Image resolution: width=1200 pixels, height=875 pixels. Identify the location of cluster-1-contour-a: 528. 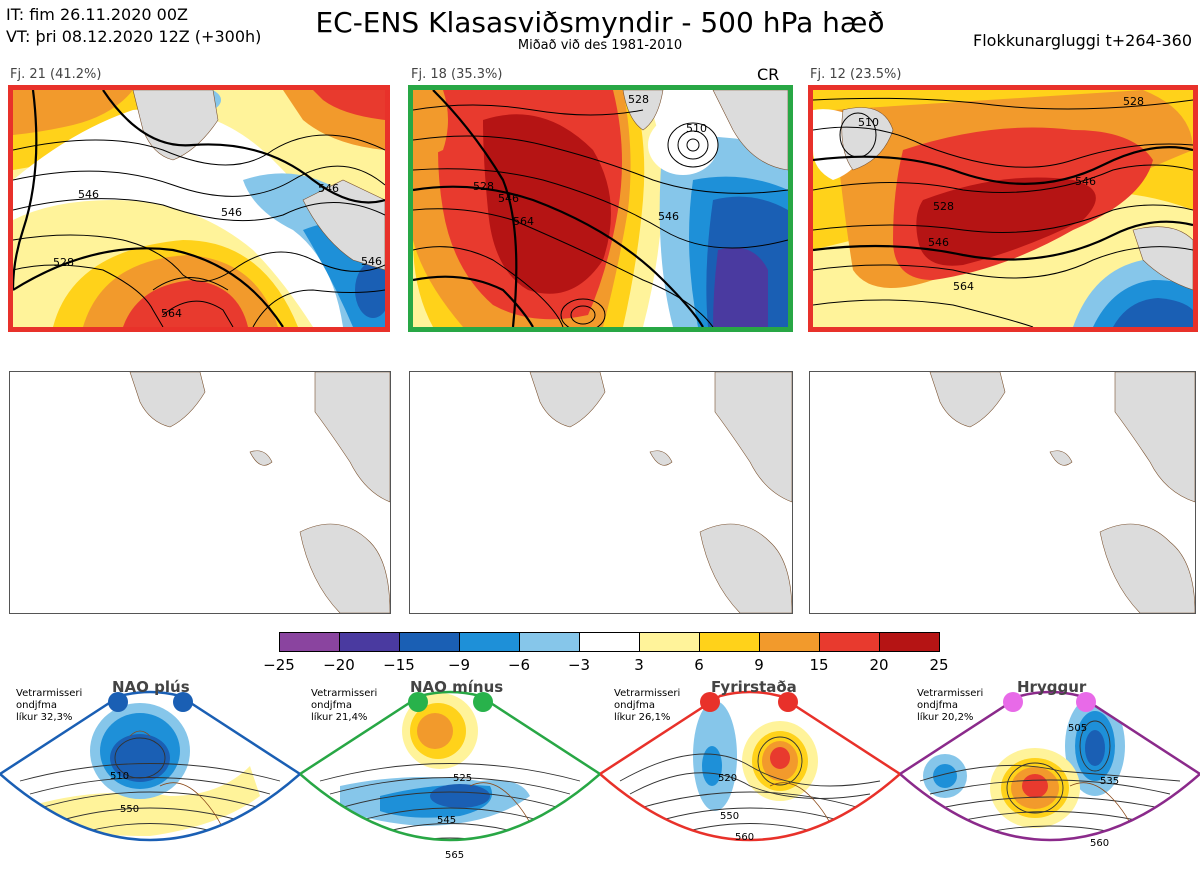
(63, 262).